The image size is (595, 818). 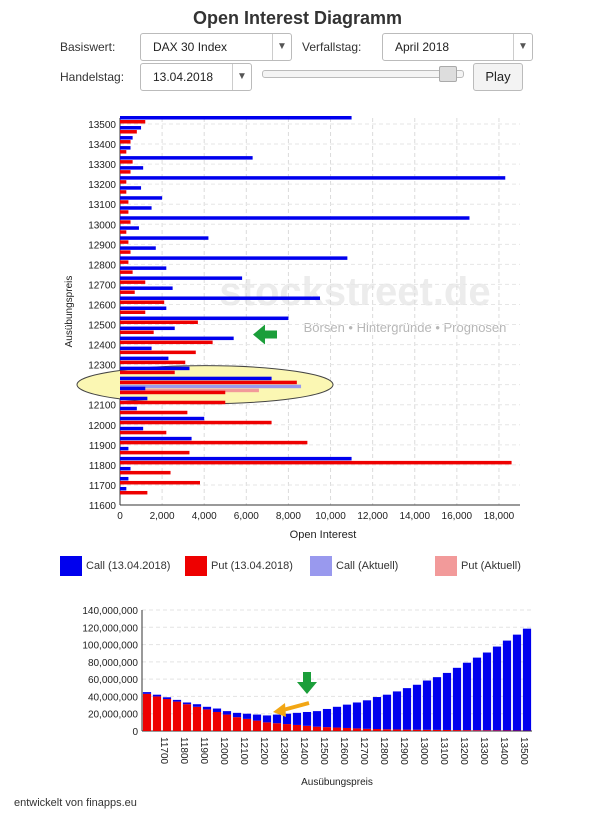 What do you see at coordinates (523, 751) in the screenshot?
I see `x-tick-label: 13500` at bounding box center [523, 751].